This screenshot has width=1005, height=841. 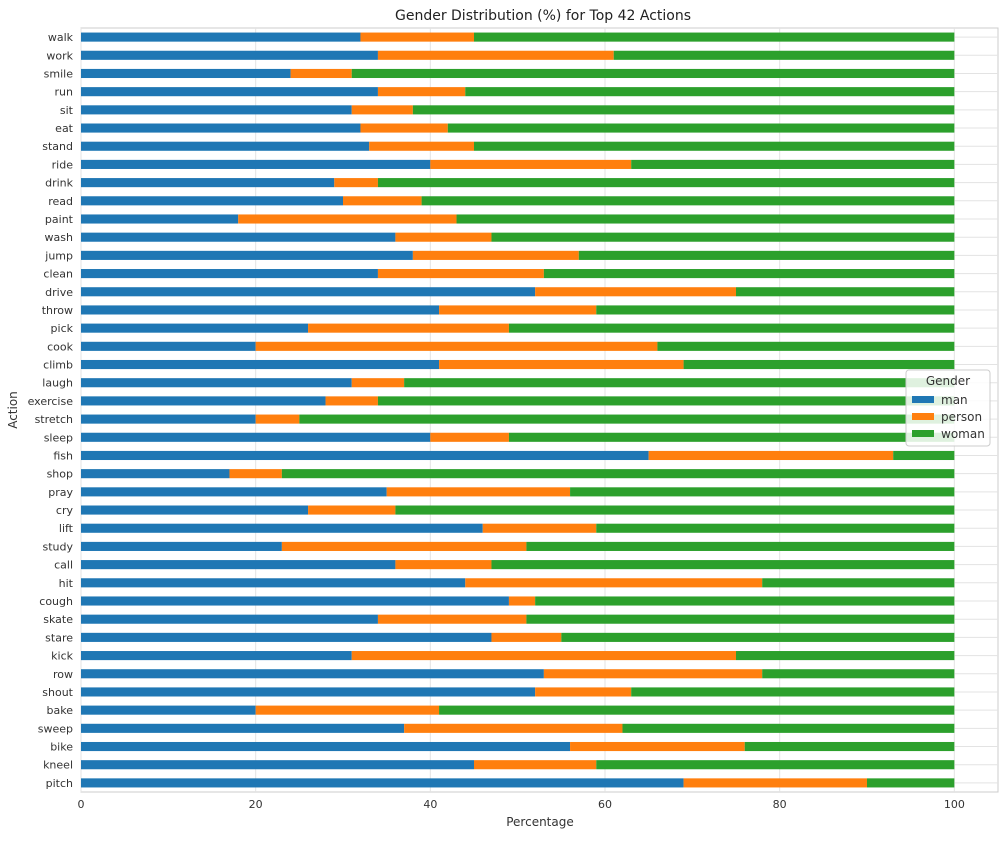 What do you see at coordinates (605, 804) in the screenshot?
I see `x-tick-label: 60` at bounding box center [605, 804].